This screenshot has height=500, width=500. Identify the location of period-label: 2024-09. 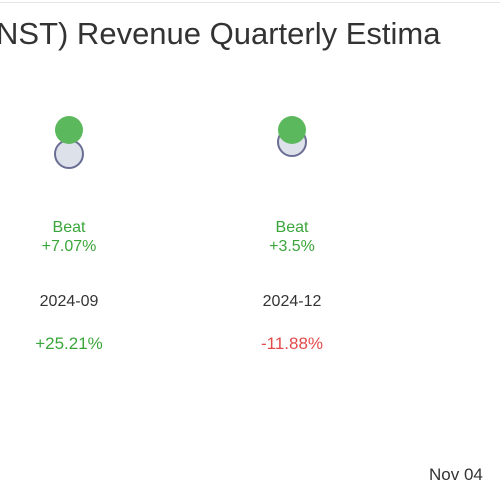
(69, 301).